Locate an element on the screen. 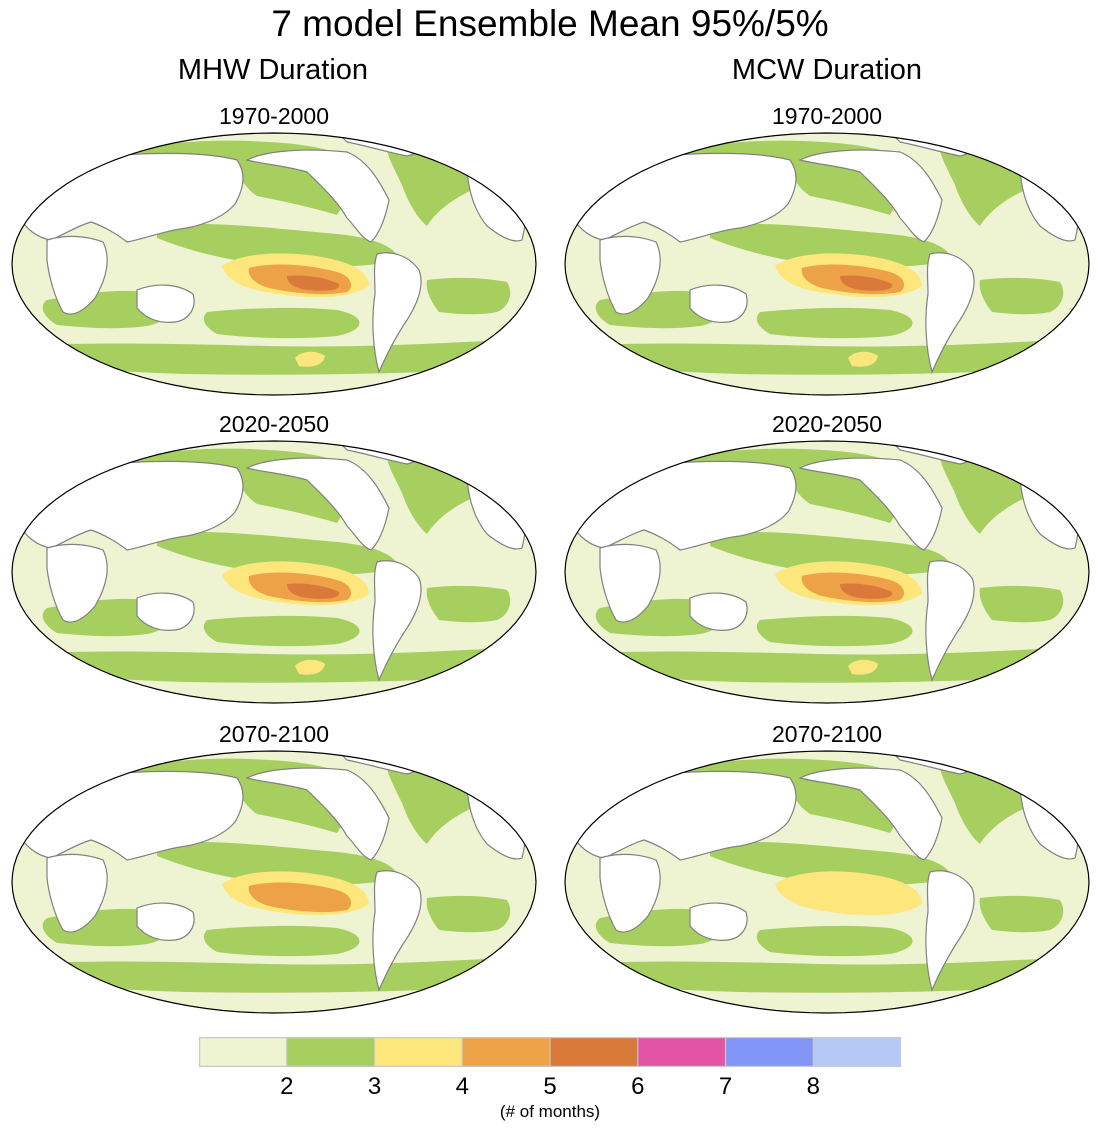 This screenshot has height=1136, width=1100. colorbar-tick-label: 7 is located at coordinates (725, 1086).